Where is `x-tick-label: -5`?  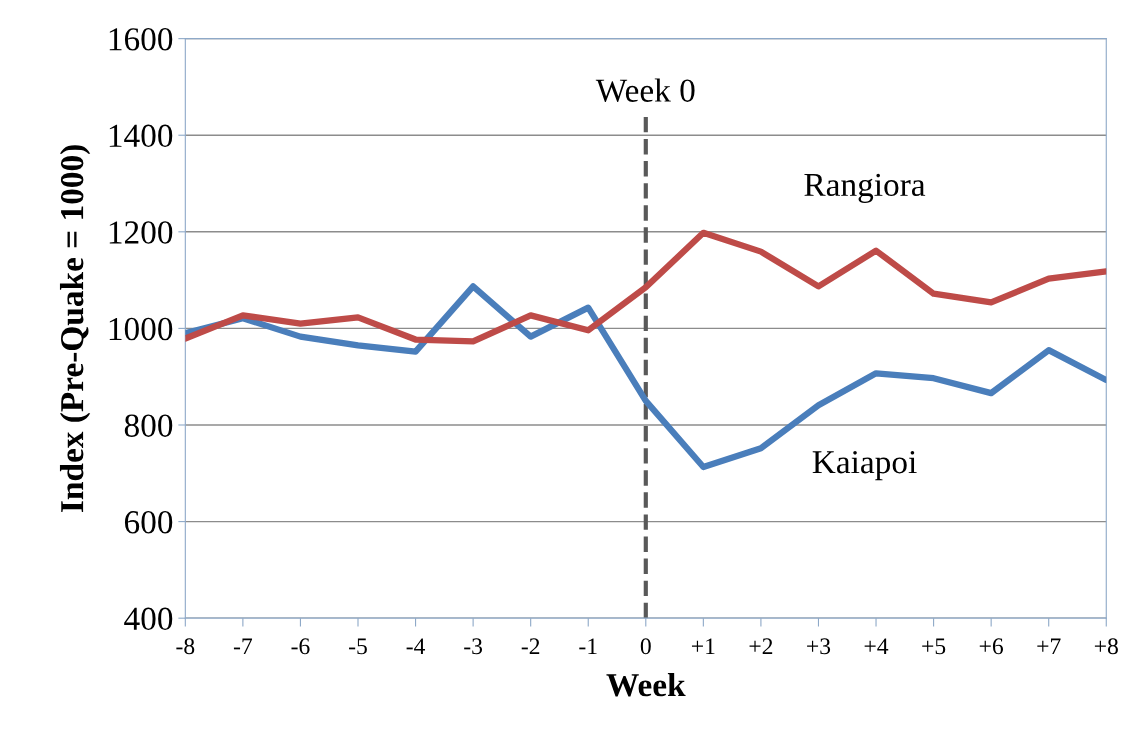 x-tick-label: -5 is located at coordinates (358, 646).